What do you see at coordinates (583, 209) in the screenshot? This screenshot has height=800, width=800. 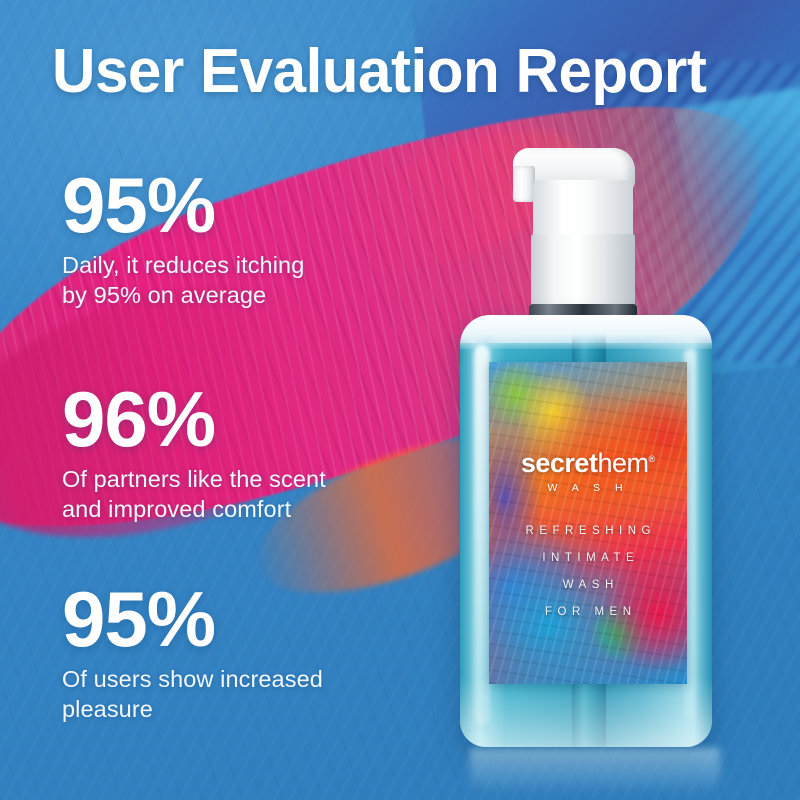 I see `pump-neck` at bounding box center [583, 209].